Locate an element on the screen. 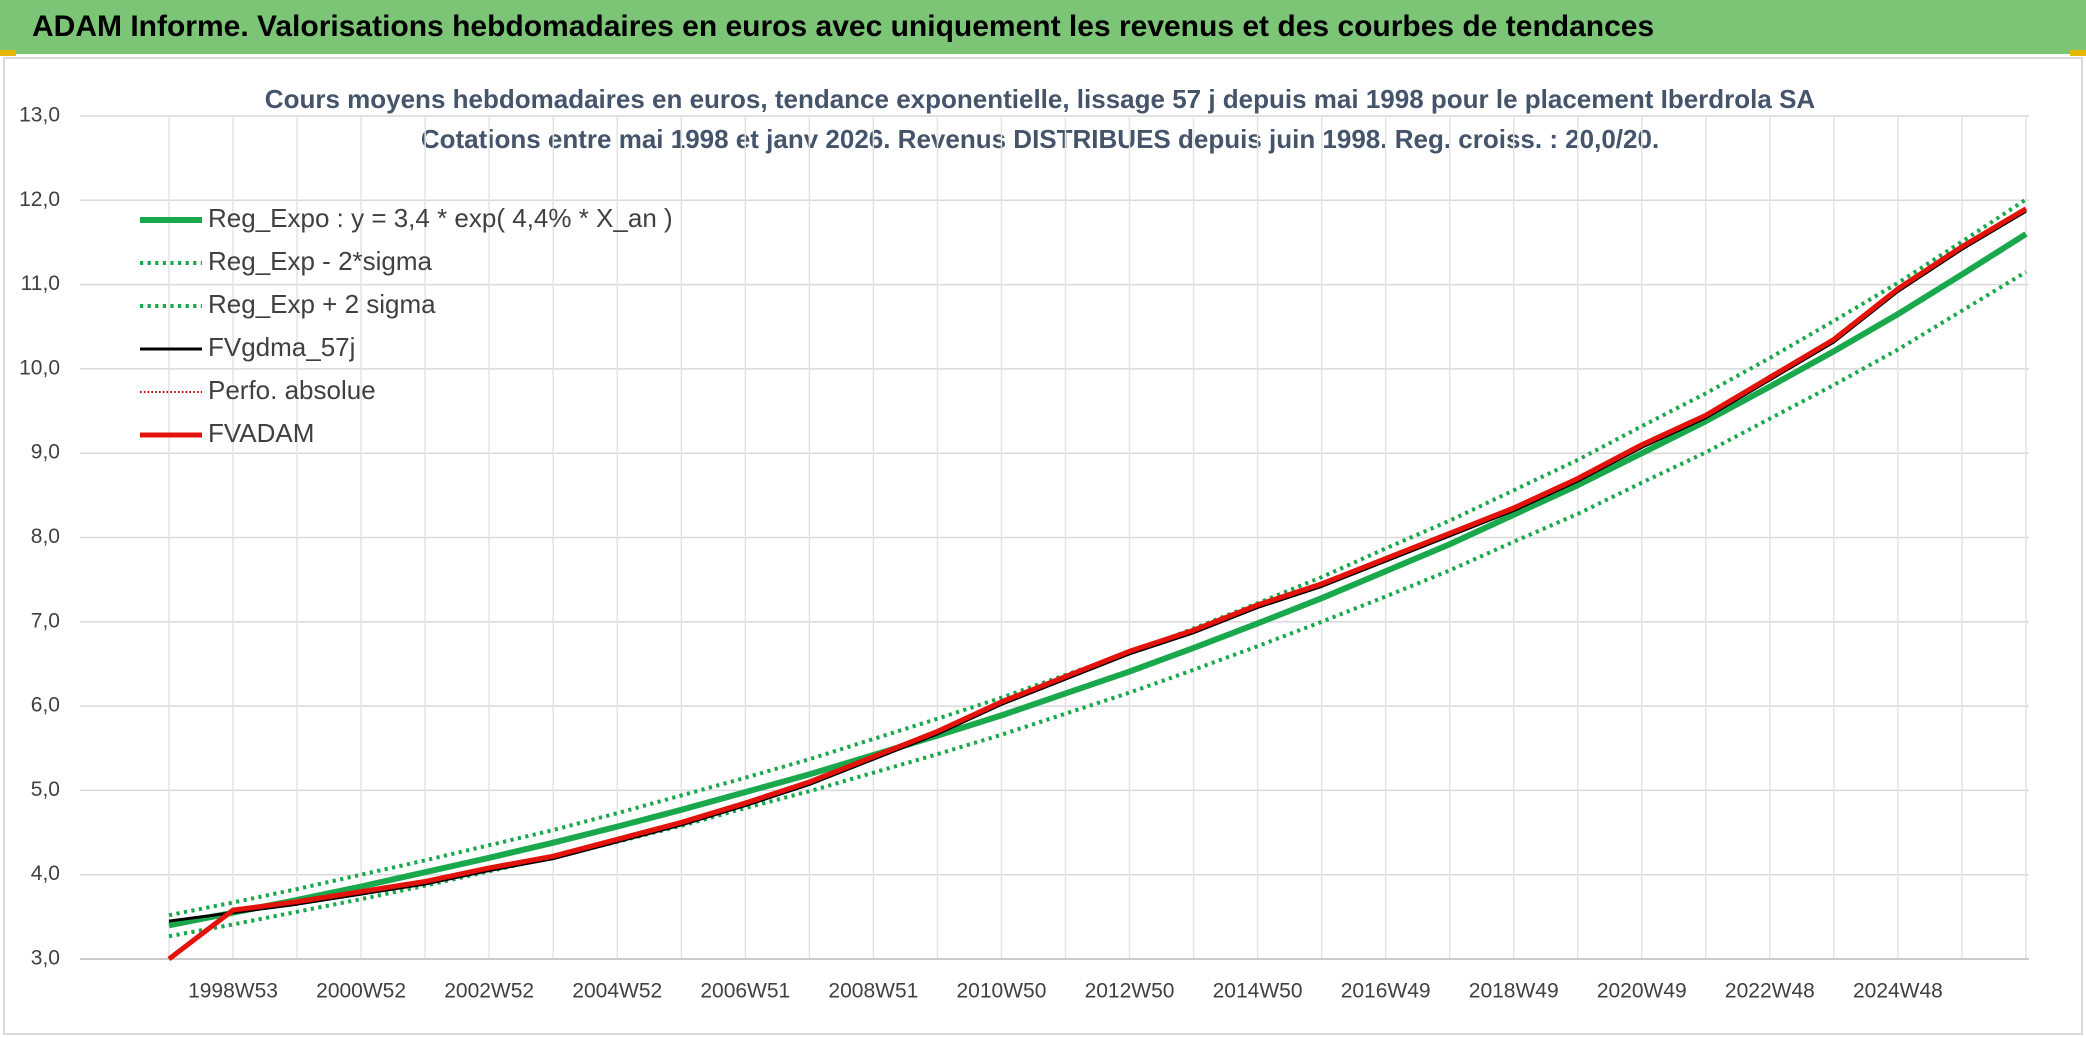  y-tick-label: 12,0 is located at coordinates (39, 199).